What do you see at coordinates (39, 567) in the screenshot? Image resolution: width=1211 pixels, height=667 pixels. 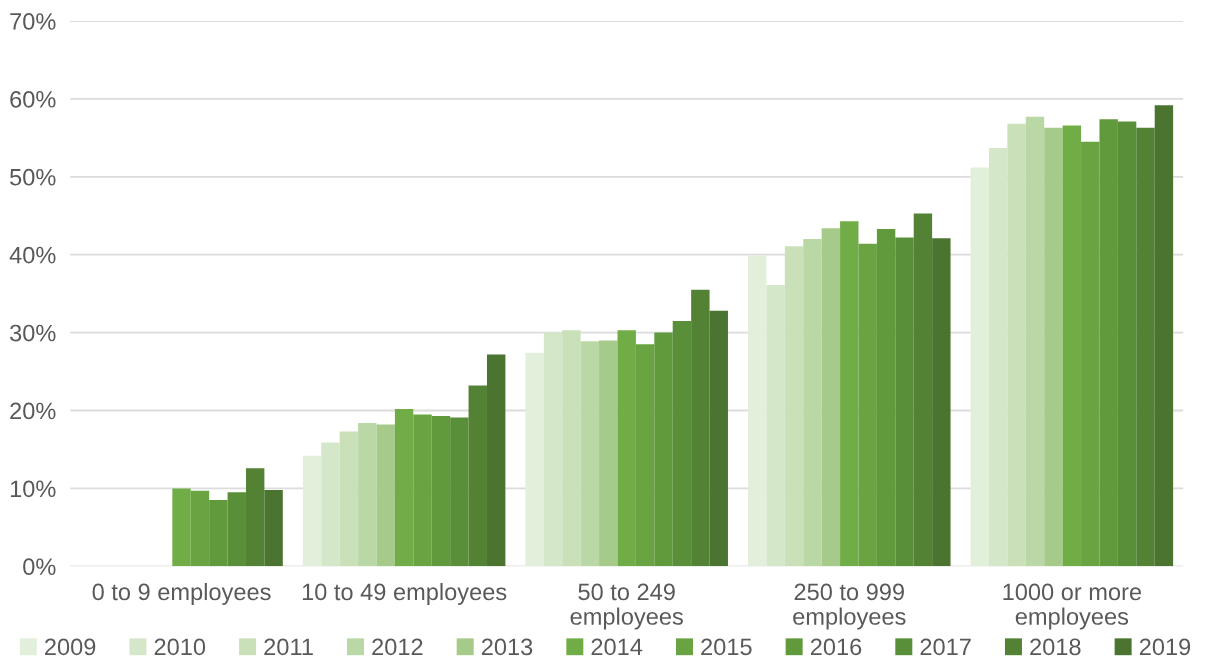 I see `y-tick-label: 0%` at bounding box center [39, 567].